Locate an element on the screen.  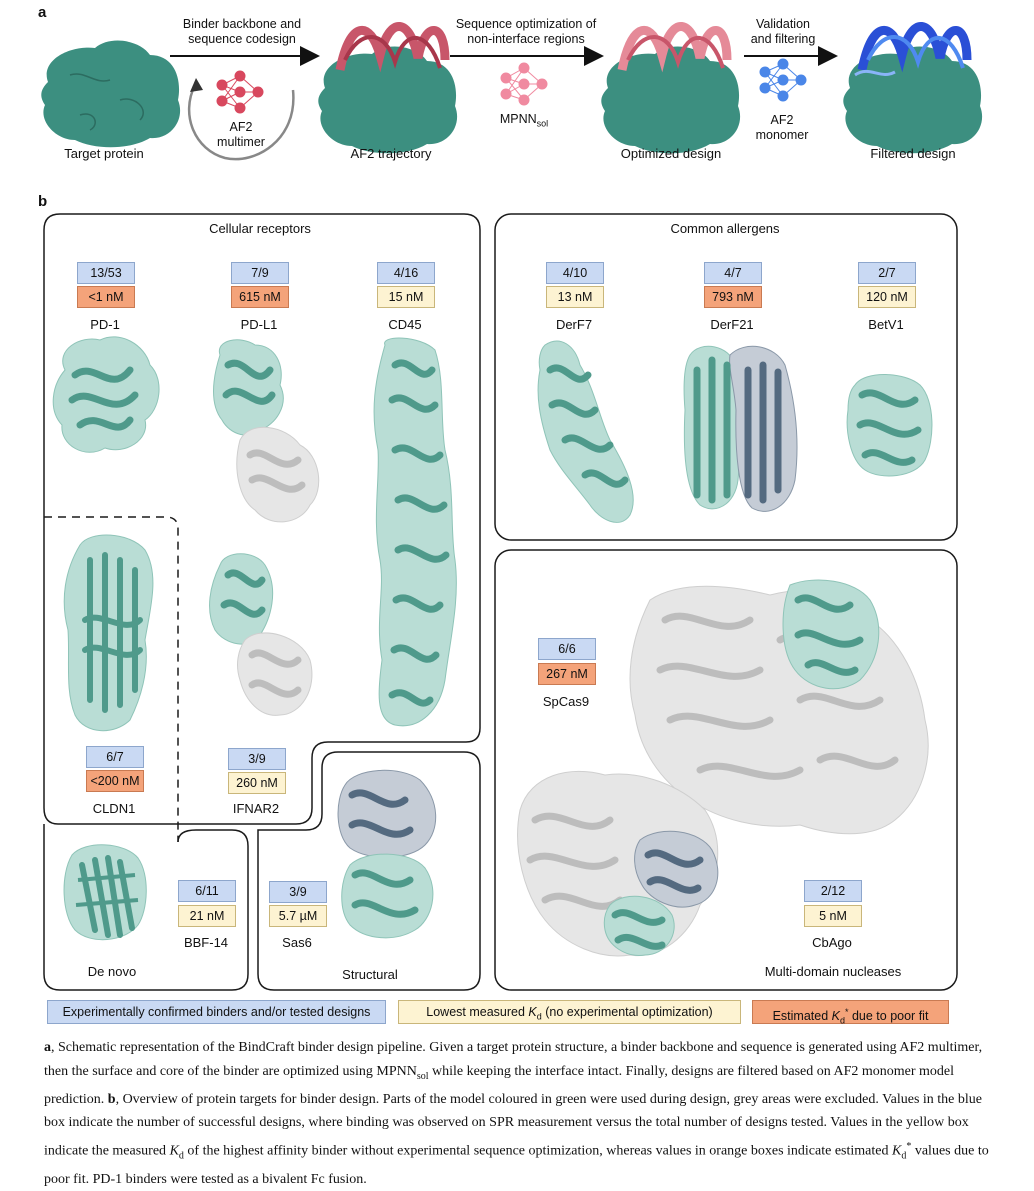
spcas9-kd-box: 267 nM is located at coordinates (567, 674).